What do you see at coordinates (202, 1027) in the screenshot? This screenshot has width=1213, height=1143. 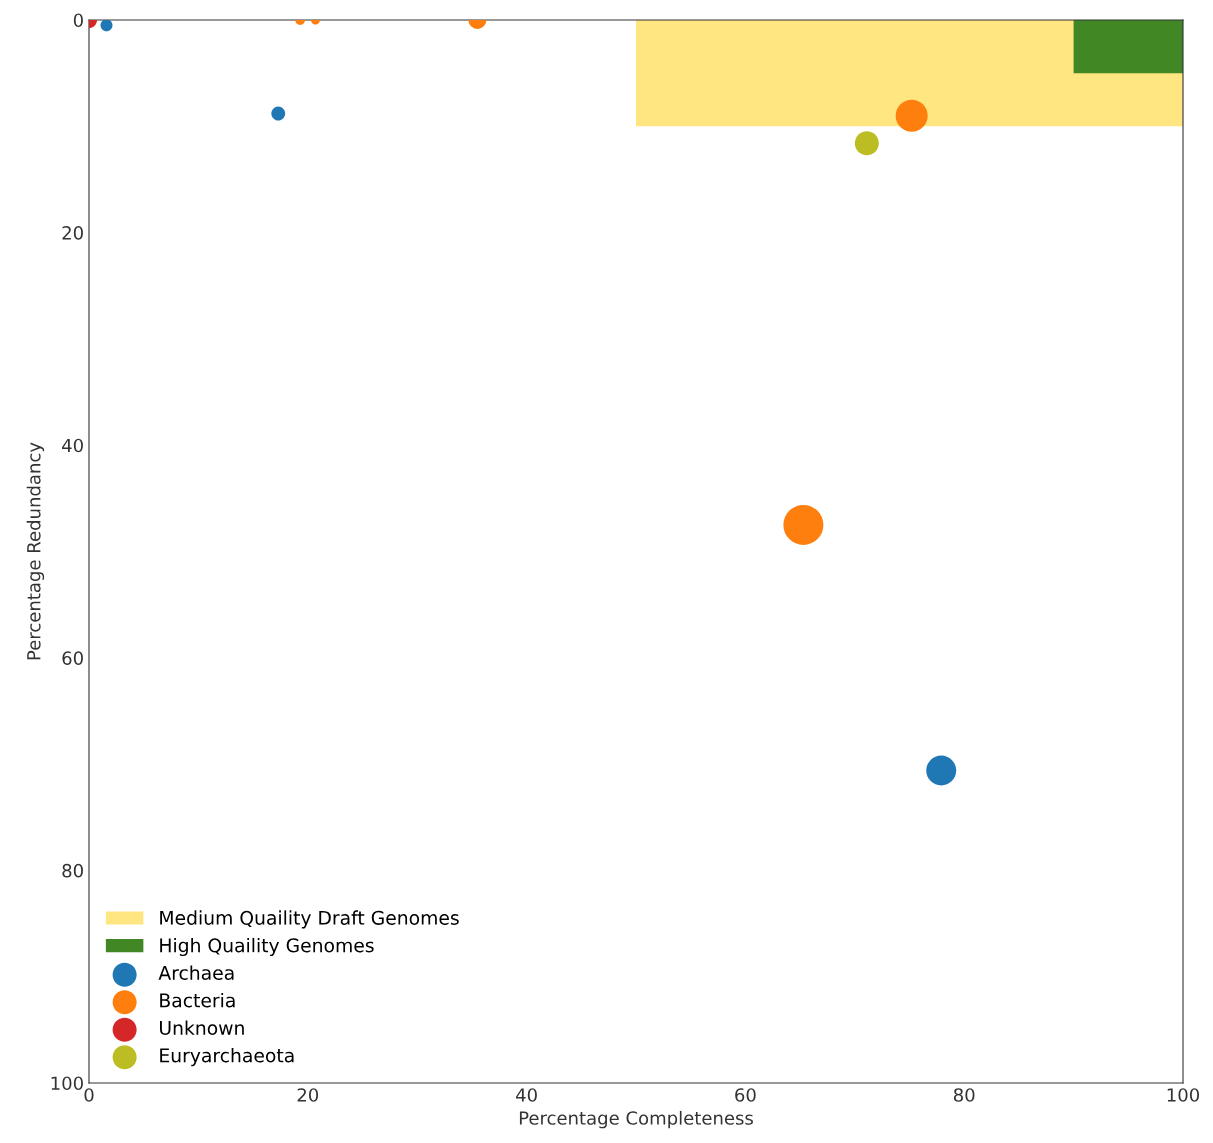 I see `legend-label: Unknown` at bounding box center [202, 1027].